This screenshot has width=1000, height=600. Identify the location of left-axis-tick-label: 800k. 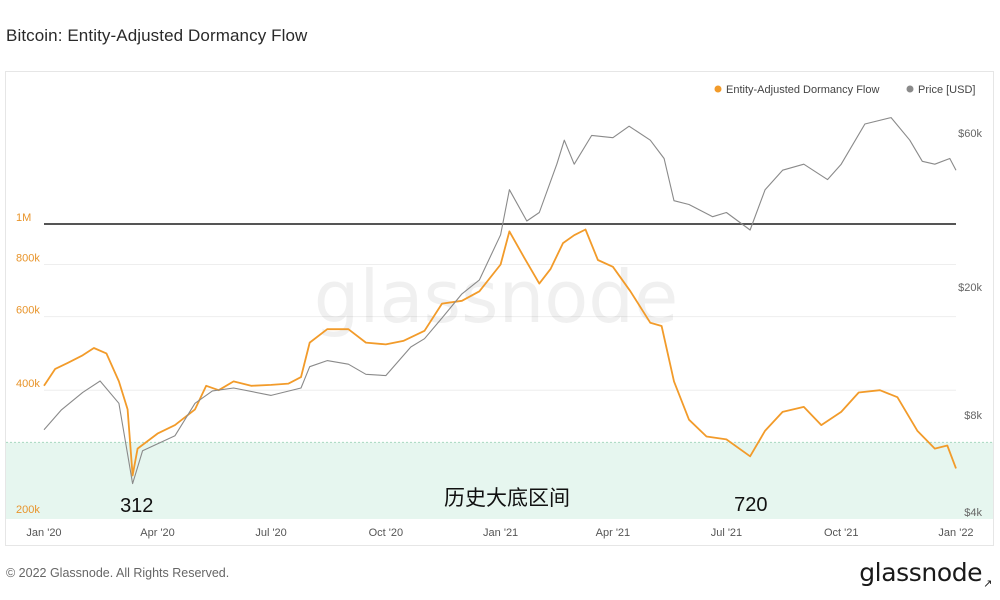
(28, 258).